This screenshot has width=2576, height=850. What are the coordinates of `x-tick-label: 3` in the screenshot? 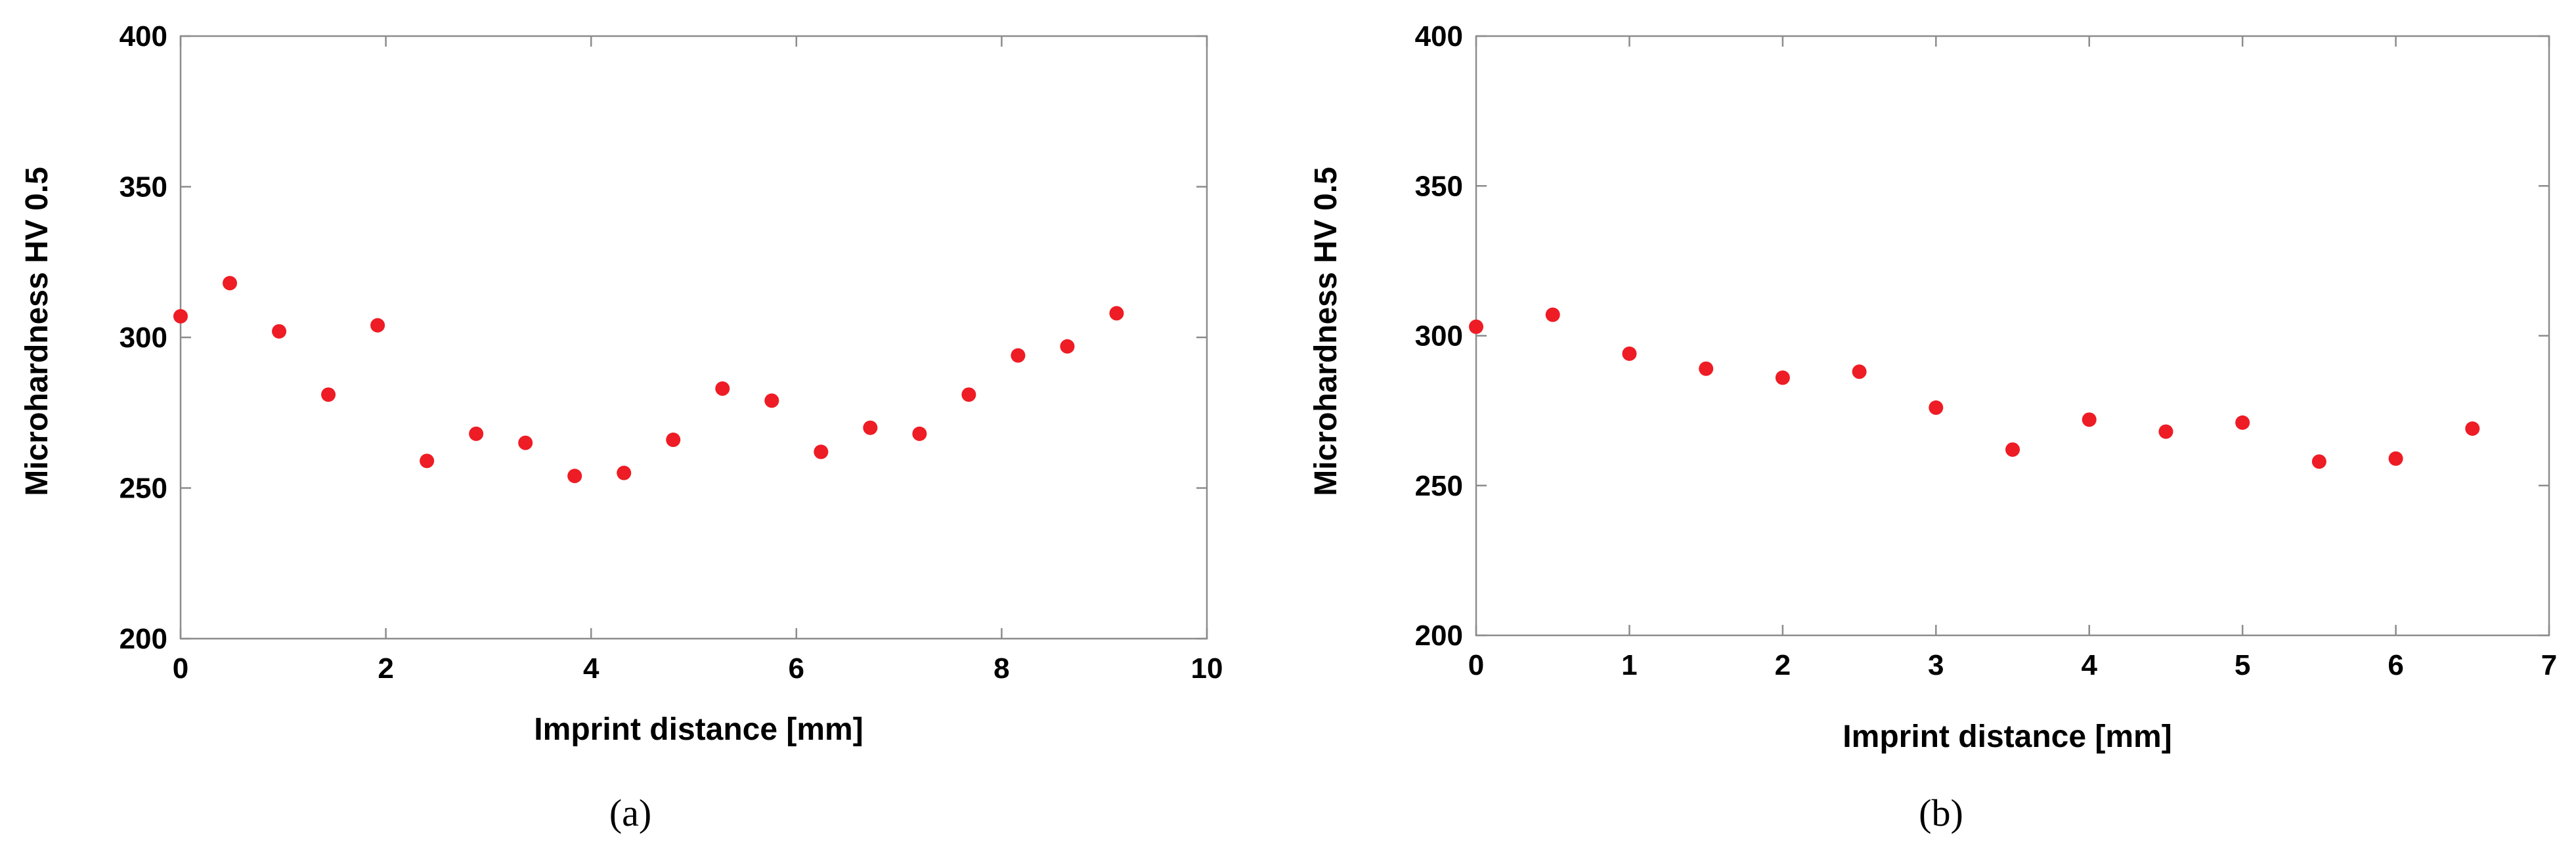 It's located at (1936, 665).